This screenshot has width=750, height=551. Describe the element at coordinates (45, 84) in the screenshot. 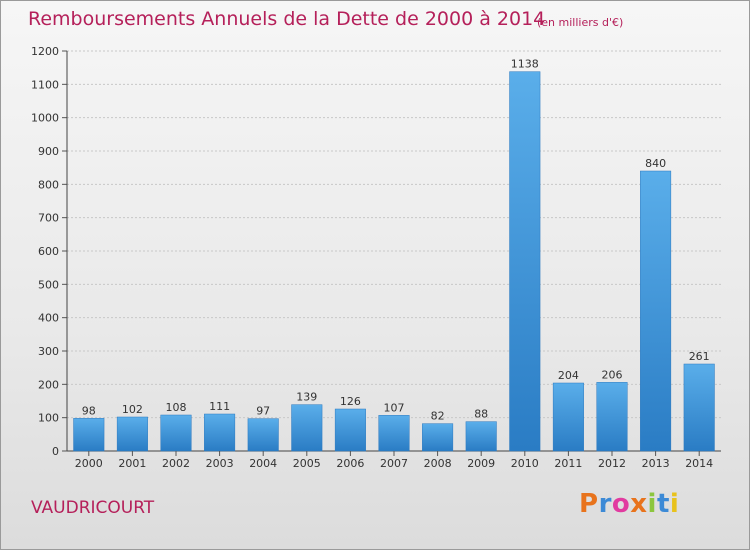

I see `y-tick-label: 1100` at that location.